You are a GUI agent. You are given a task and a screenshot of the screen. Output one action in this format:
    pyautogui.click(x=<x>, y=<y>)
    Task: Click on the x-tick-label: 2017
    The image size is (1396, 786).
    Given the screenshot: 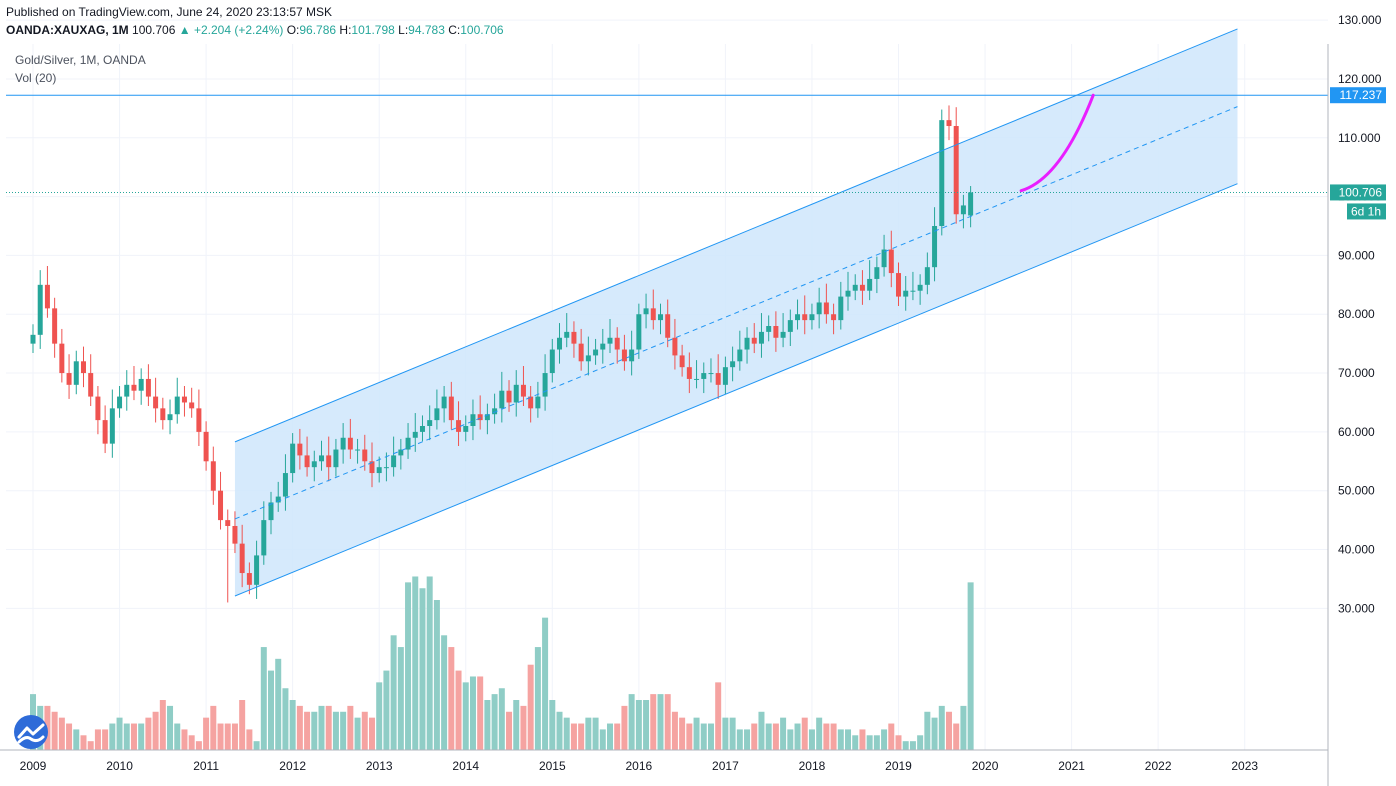 What is the action you would take?
    pyautogui.click(x=725, y=766)
    